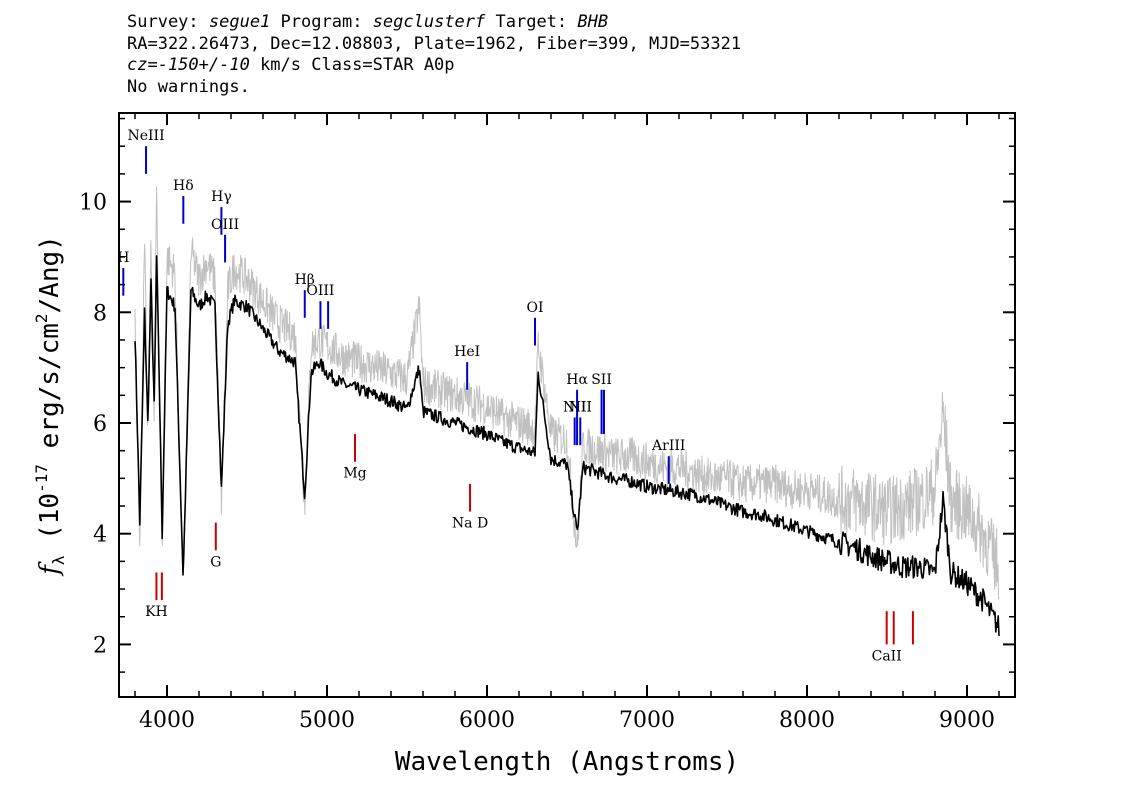 The height and width of the screenshot is (810, 1134). I want to click on y-tick-label: 4, so click(100, 535).